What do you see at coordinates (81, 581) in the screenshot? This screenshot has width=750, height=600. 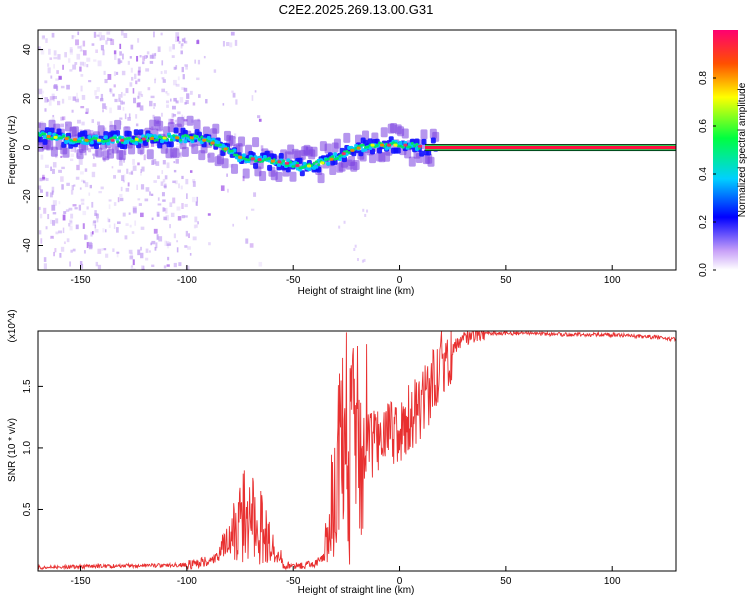 I see `bottom-xtick-label: -150` at bounding box center [81, 581].